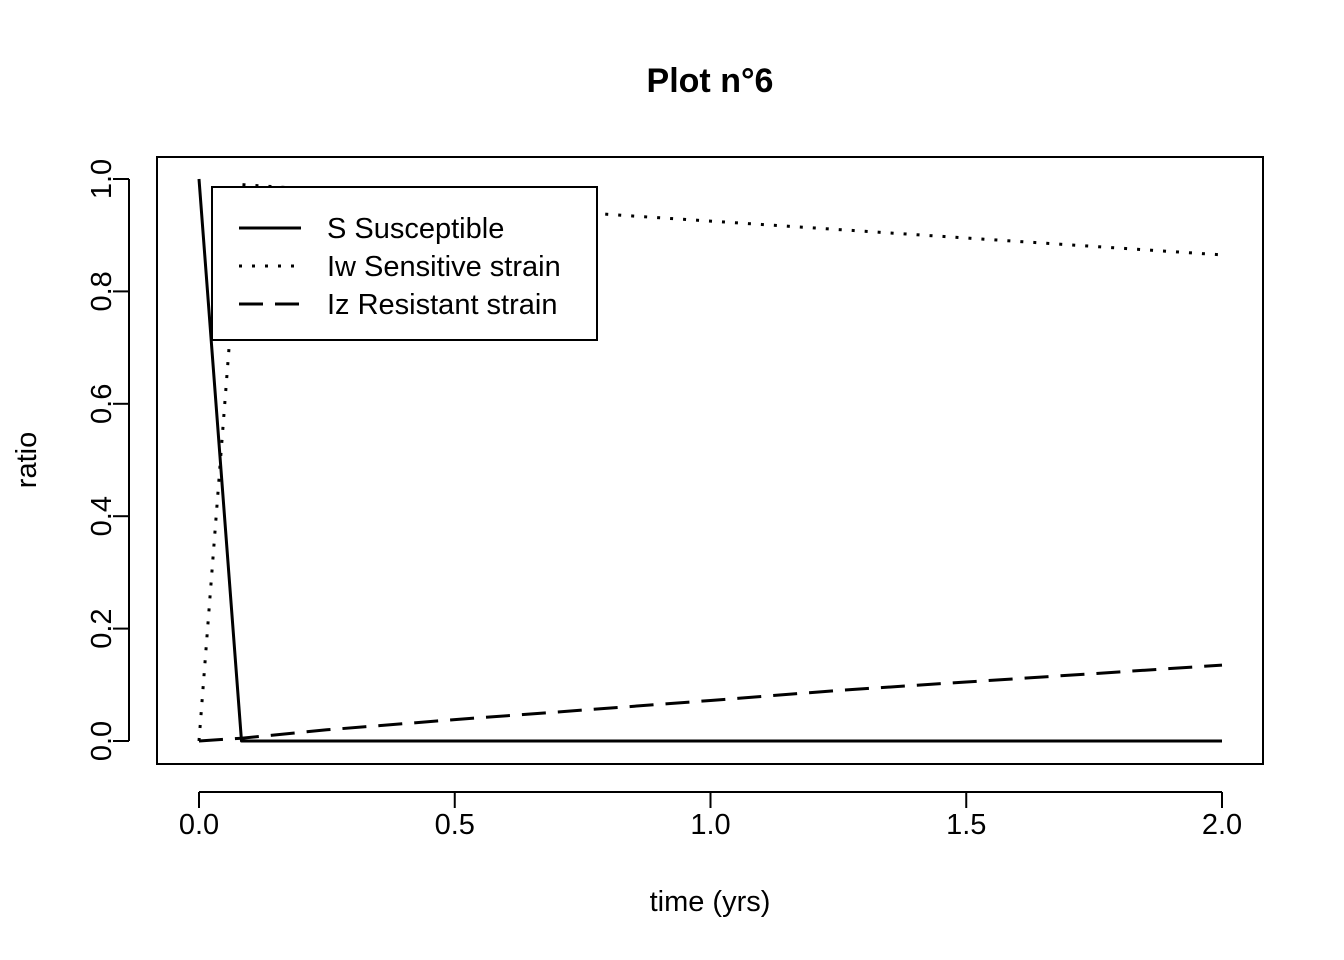  Describe the element at coordinates (710, 81) in the screenshot. I see `chart-title: Plot n°6` at that location.